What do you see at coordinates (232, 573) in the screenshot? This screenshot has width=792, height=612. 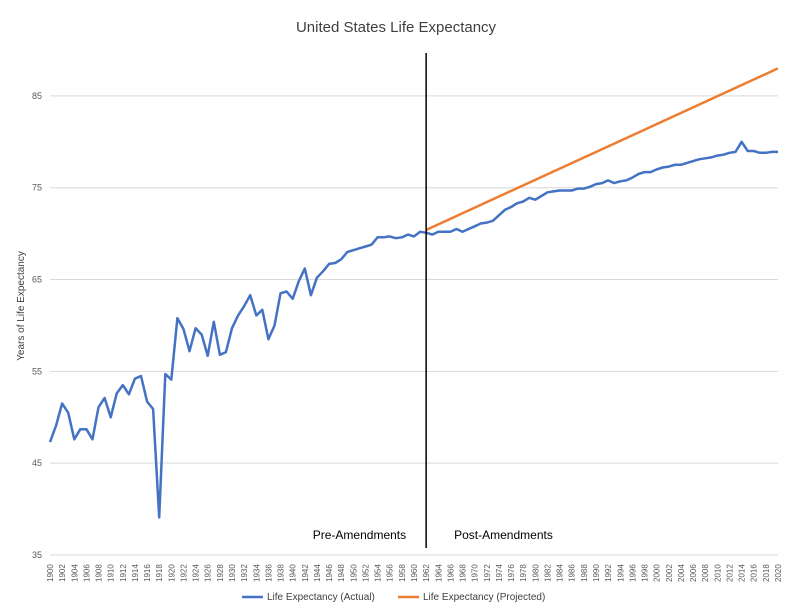 I see `x-tick-label: 1930` at bounding box center [232, 573].